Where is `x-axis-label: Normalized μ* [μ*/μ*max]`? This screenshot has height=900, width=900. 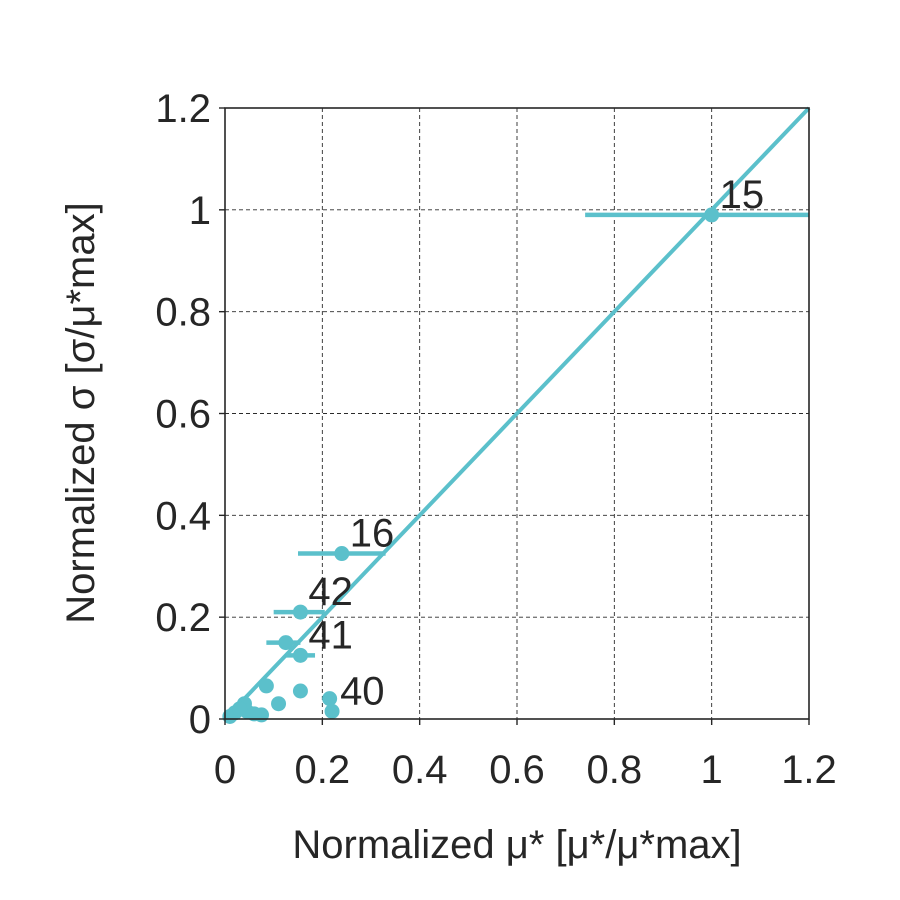 x-axis-label: Normalized μ* [μ*/μ*max] is located at coordinates (516, 845).